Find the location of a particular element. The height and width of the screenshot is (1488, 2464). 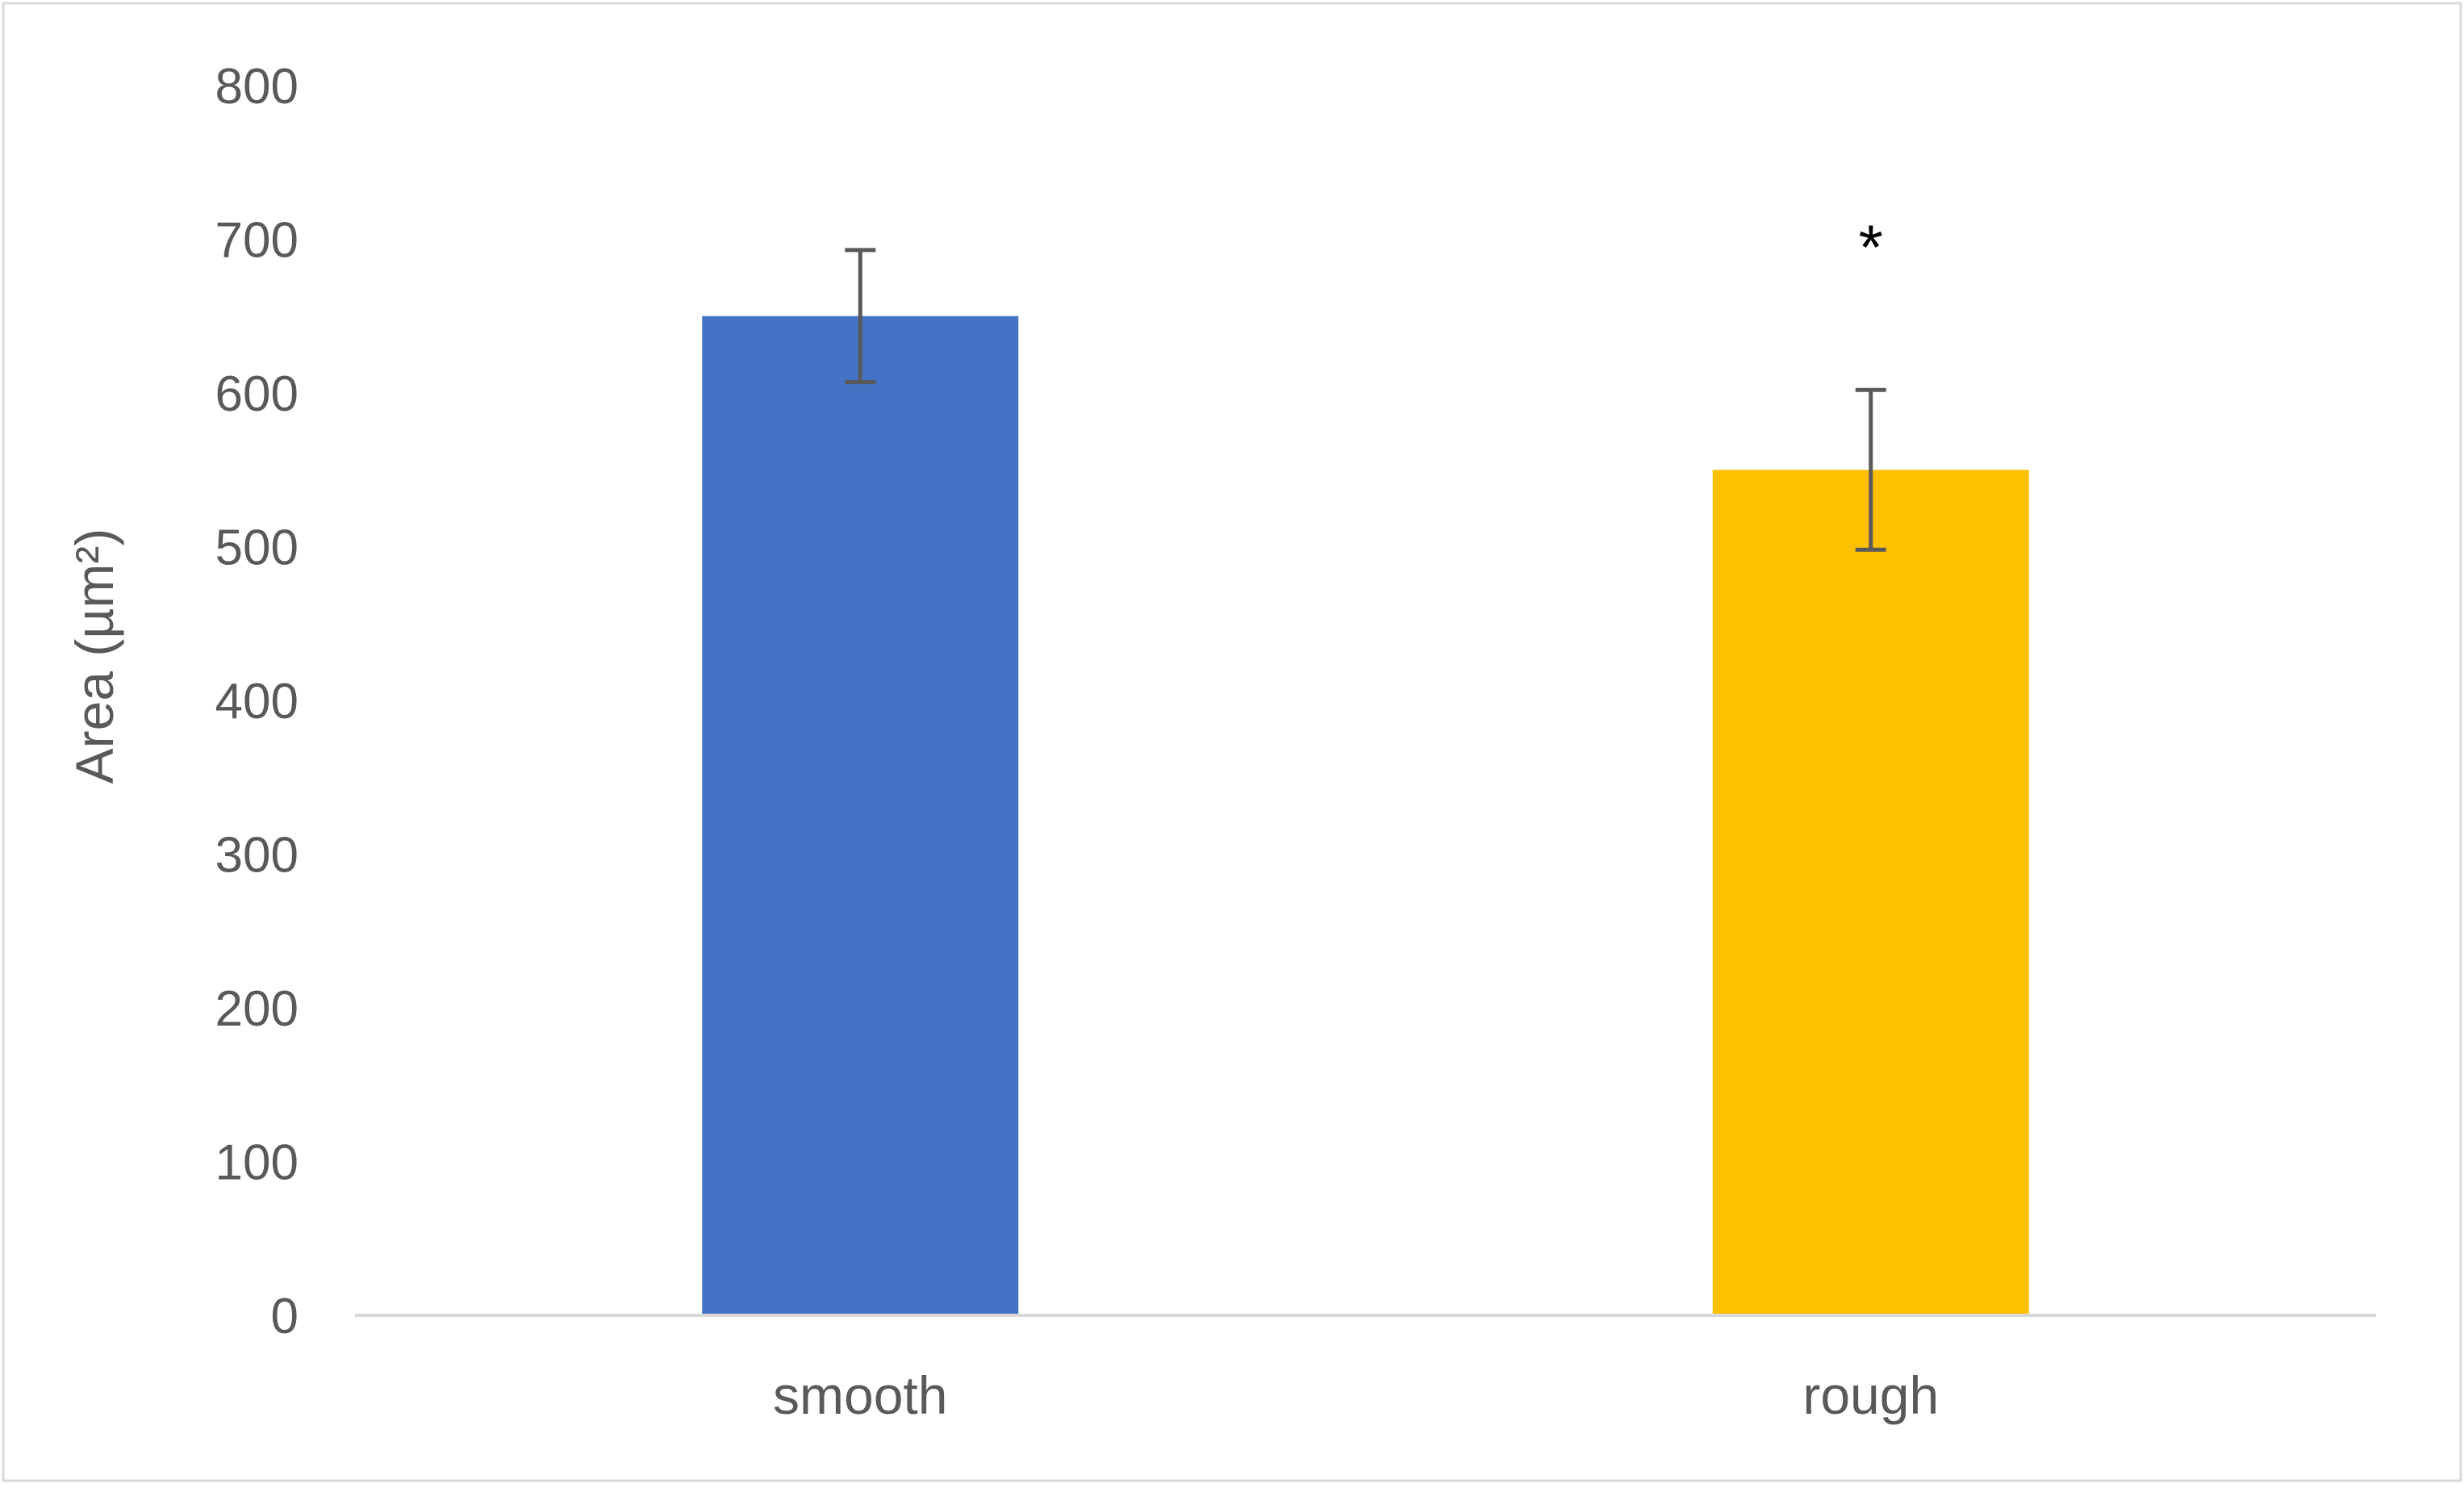

y-tick-label: 500 is located at coordinates (257, 548).